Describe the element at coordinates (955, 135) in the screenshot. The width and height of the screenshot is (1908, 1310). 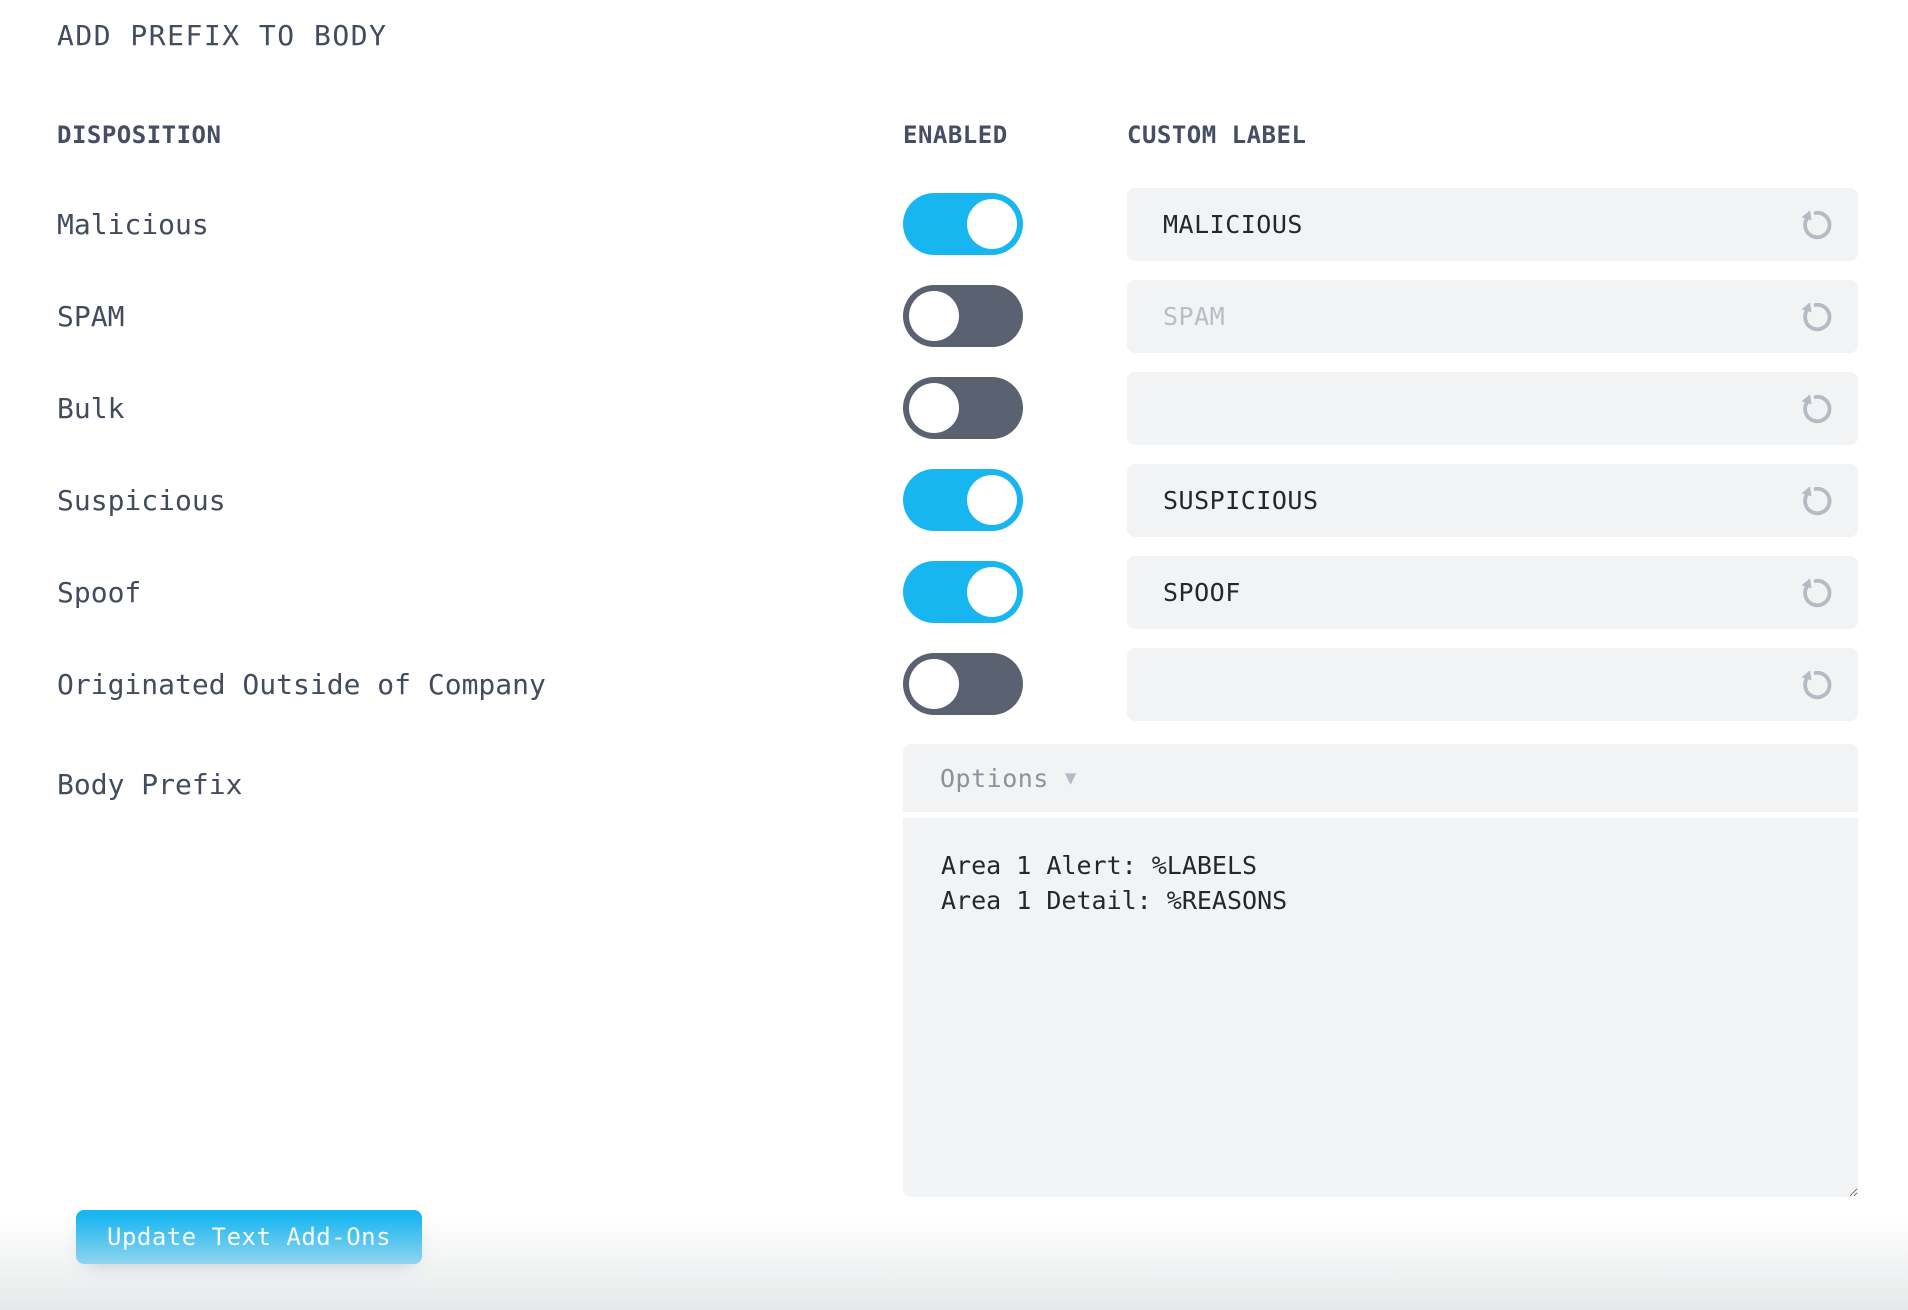
I see `column-header-enabled: ENABLED` at that location.